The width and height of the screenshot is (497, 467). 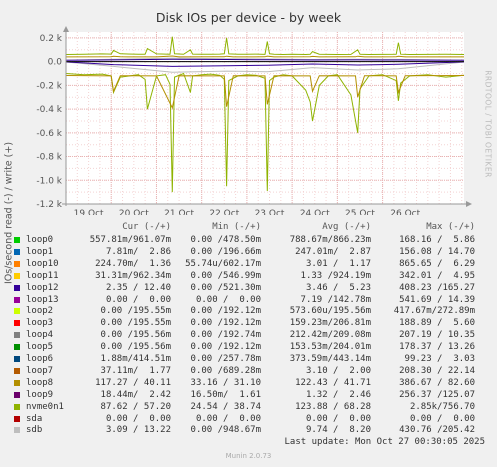 I want to click on legend-min: 0.00 /546.99m, so click(x=225, y=275).